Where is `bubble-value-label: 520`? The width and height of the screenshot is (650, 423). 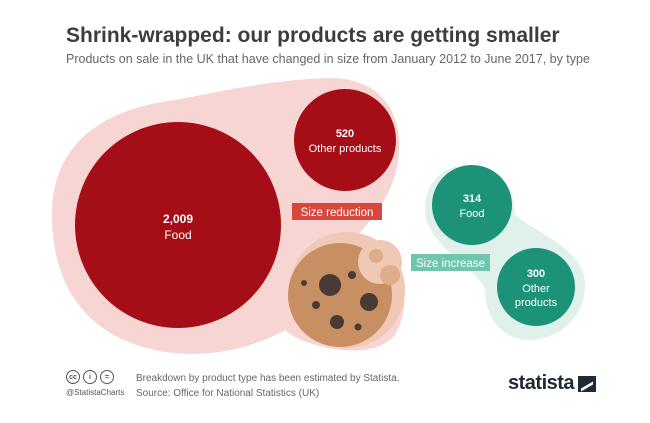
bubble-value-label: 520 is located at coordinates (345, 134).